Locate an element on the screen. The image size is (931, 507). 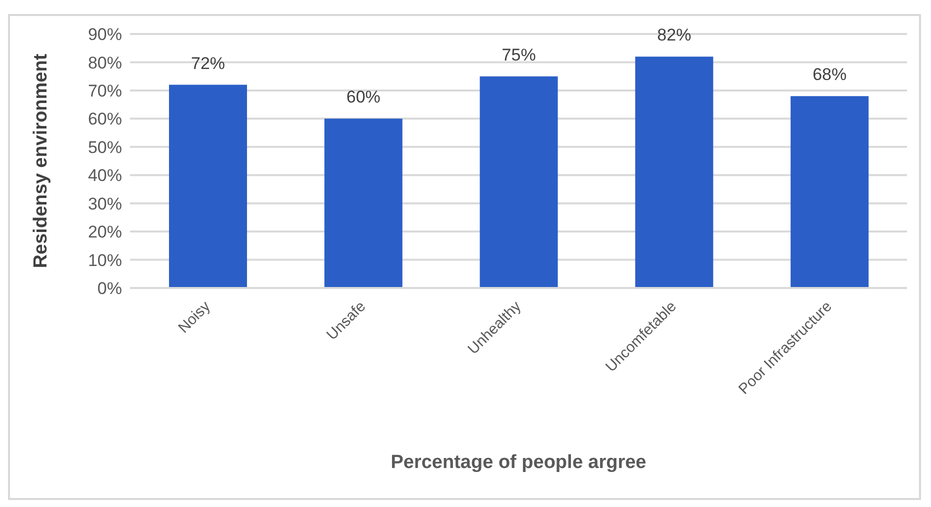
data-label: 72% is located at coordinates (208, 63).